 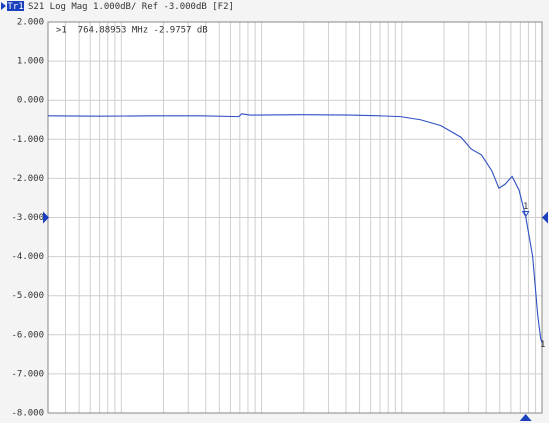 What do you see at coordinates (27, 414) in the screenshot?
I see `y-tick-label: -8.000` at bounding box center [27, 414].